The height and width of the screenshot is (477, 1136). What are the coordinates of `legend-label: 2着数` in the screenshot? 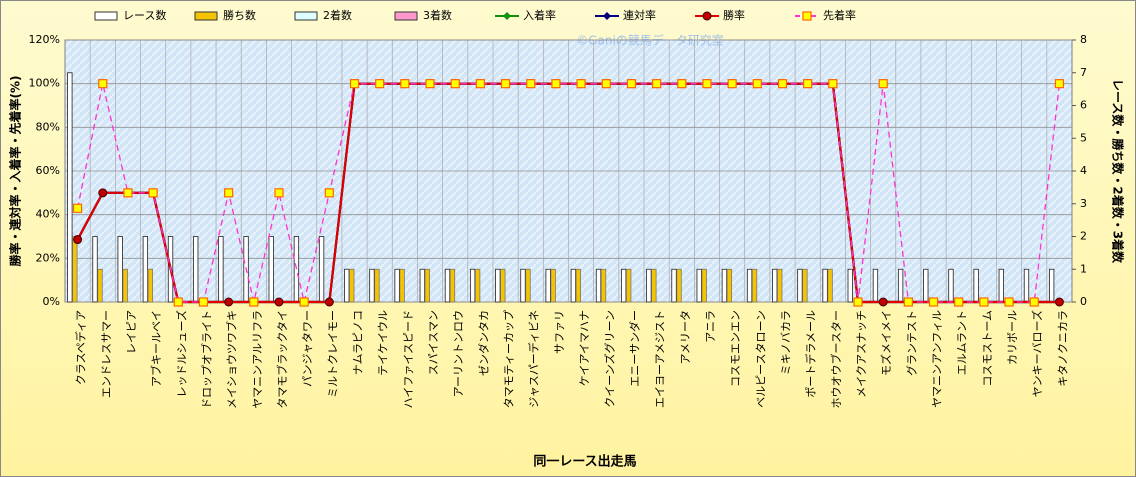 It's located at (337, 15).